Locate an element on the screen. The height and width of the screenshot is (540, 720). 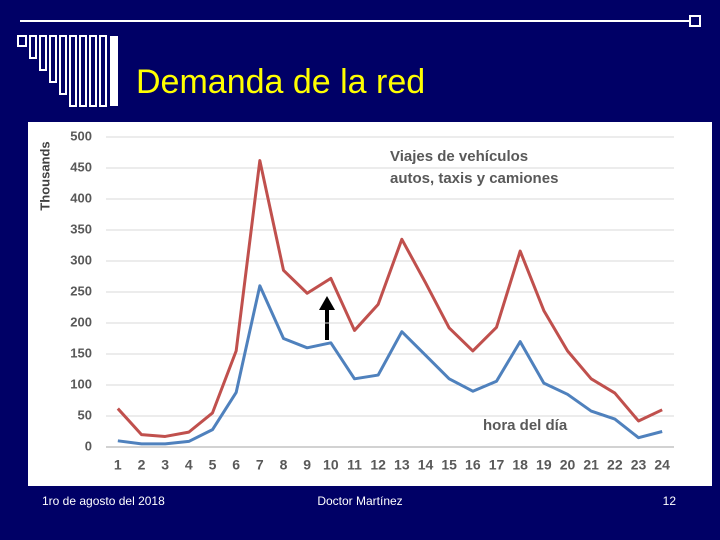
y-tick-label: 250 is located at coordinates (81, 290).